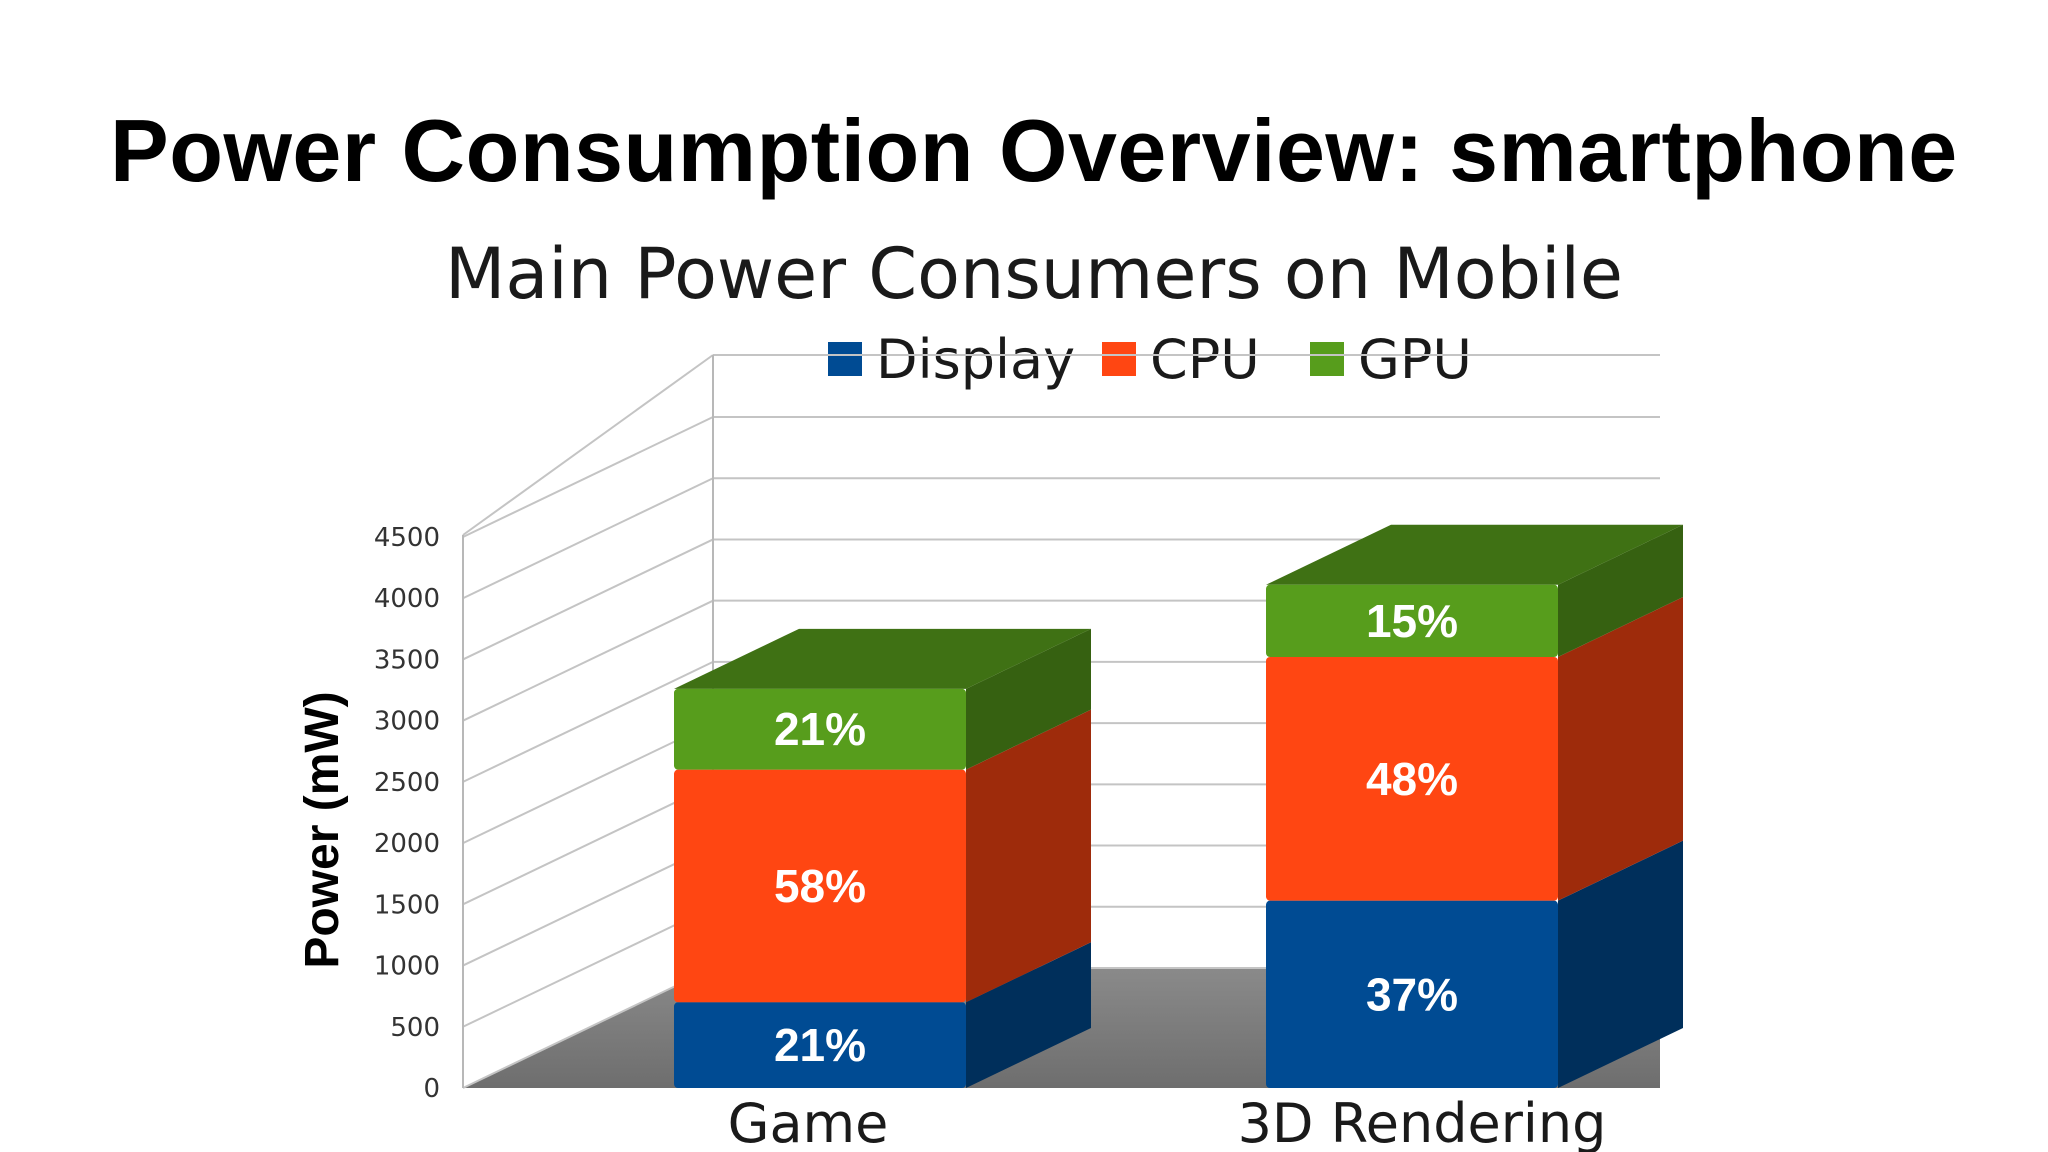  I want to click on legend-label: CPU, so click(1205, 359).